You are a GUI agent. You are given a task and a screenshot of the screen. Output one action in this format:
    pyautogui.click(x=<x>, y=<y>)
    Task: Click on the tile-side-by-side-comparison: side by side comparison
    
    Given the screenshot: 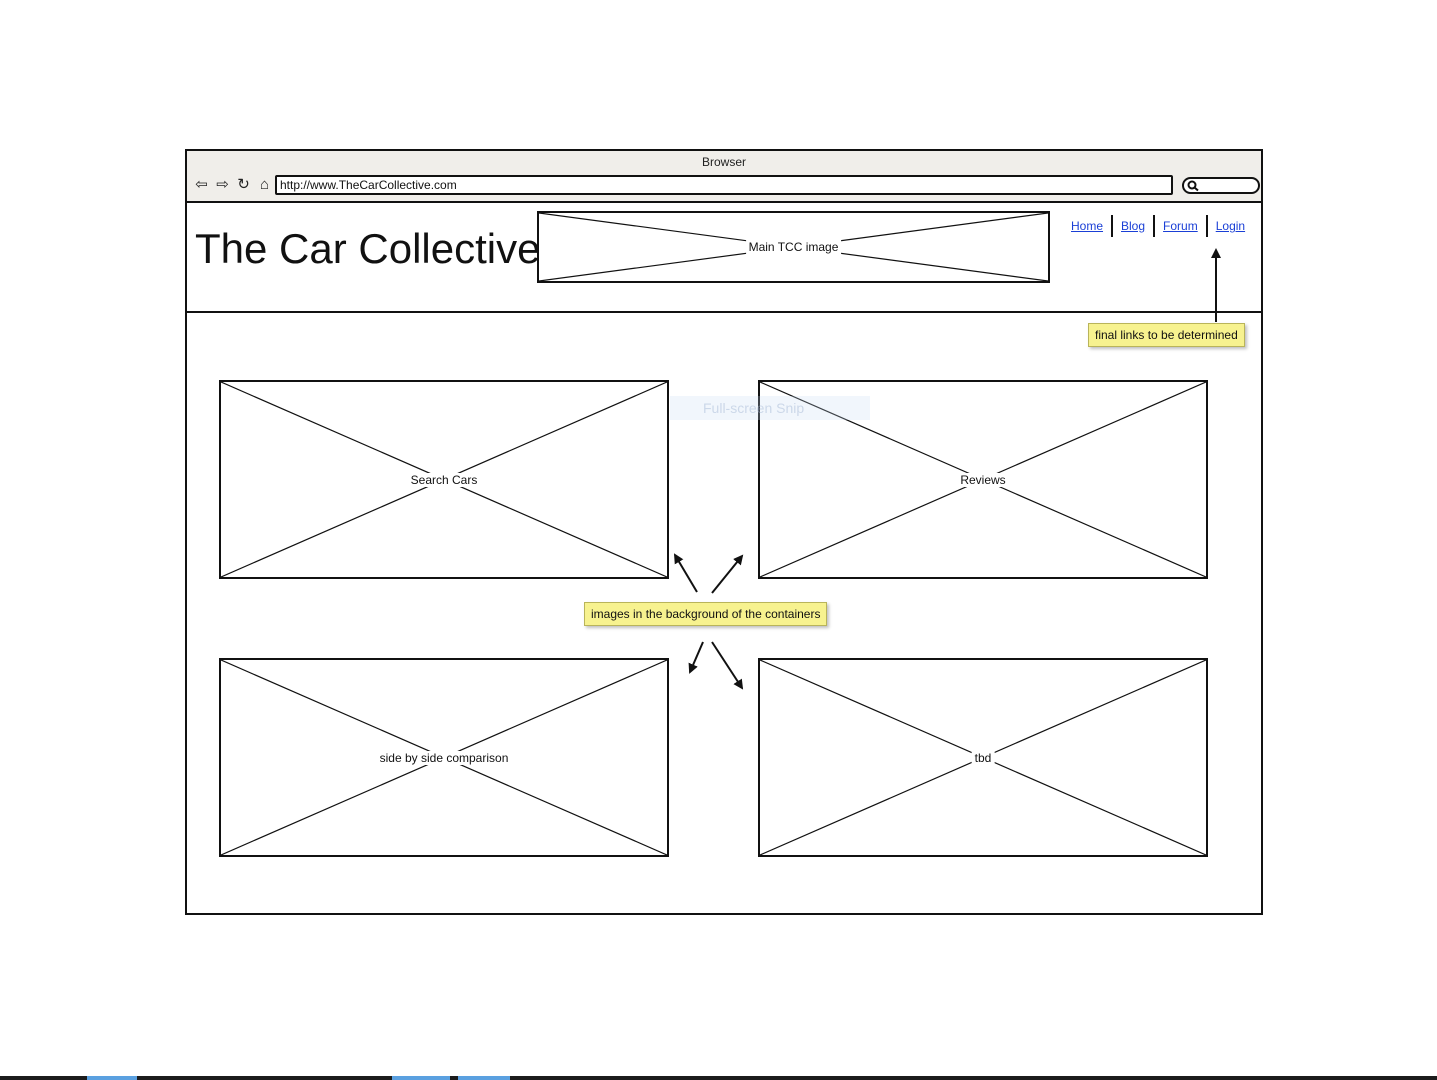 What is the action you would take?
    pyautogui.click(x=444, y=757)
    